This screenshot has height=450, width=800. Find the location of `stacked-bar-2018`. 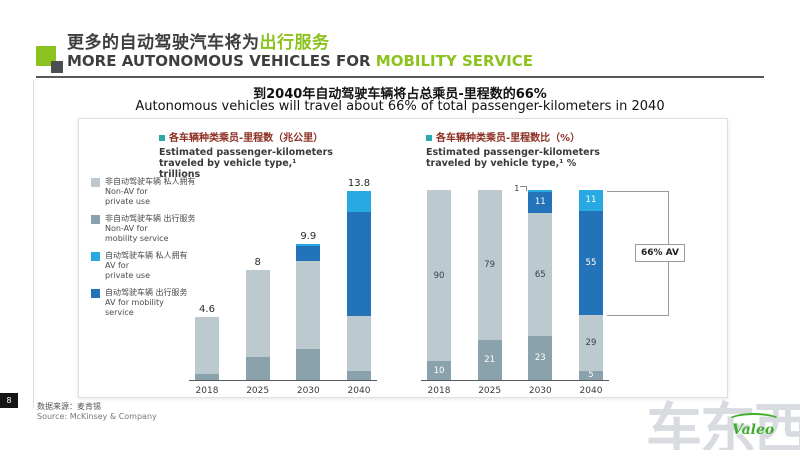

stacked-bar-2018 is located at coordinates (207, 348).